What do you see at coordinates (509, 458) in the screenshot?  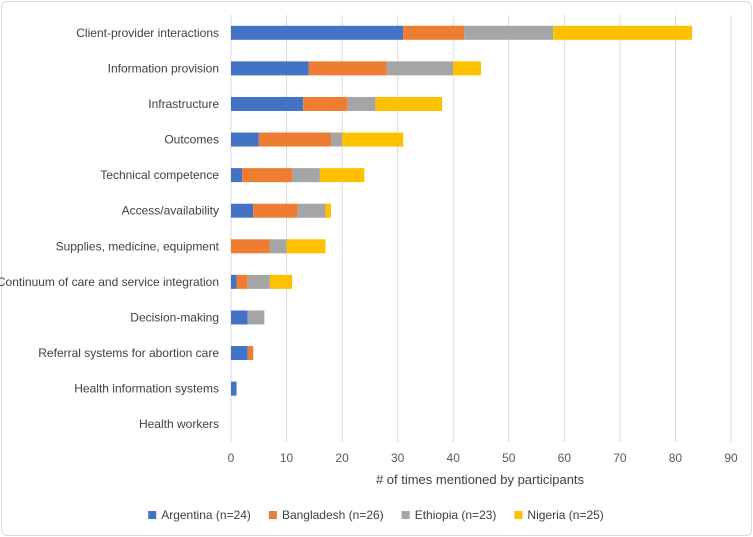 I see `x-tick-label: 50` at bounding box center [509, 458].